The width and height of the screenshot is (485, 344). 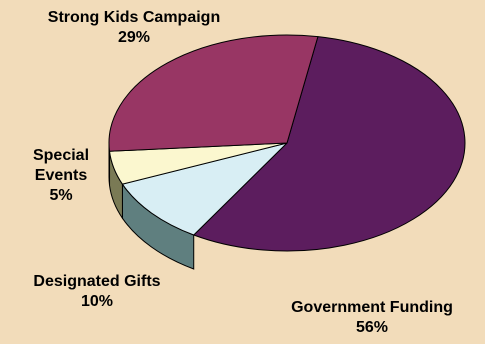 I want to click on special-events-label-line1: Special, so click(x=61, y=155).